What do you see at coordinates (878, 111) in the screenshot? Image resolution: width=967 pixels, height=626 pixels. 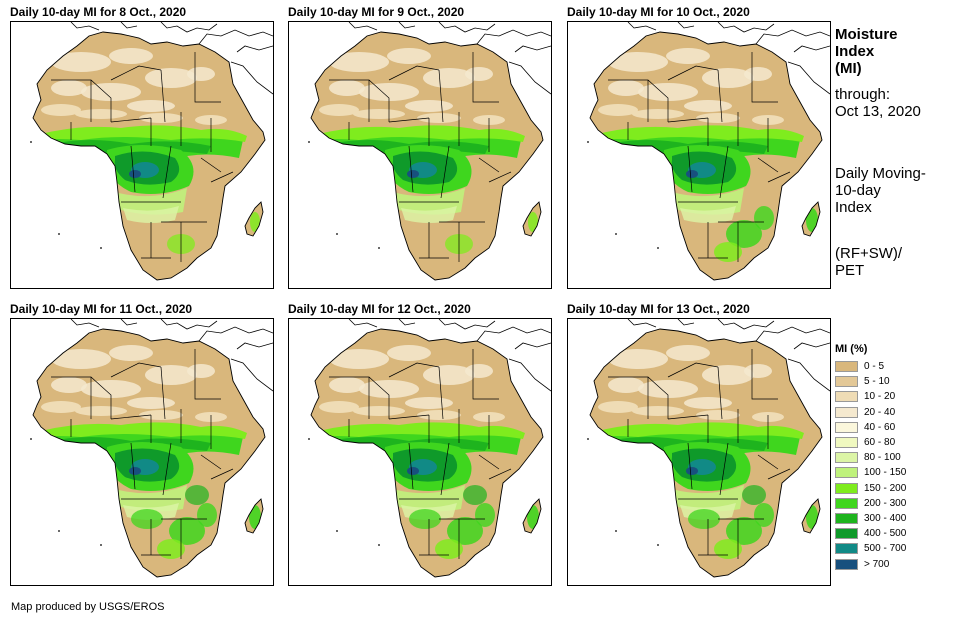 I see `through-date: Oct 13, 2020` at bounding box center [878, 111].